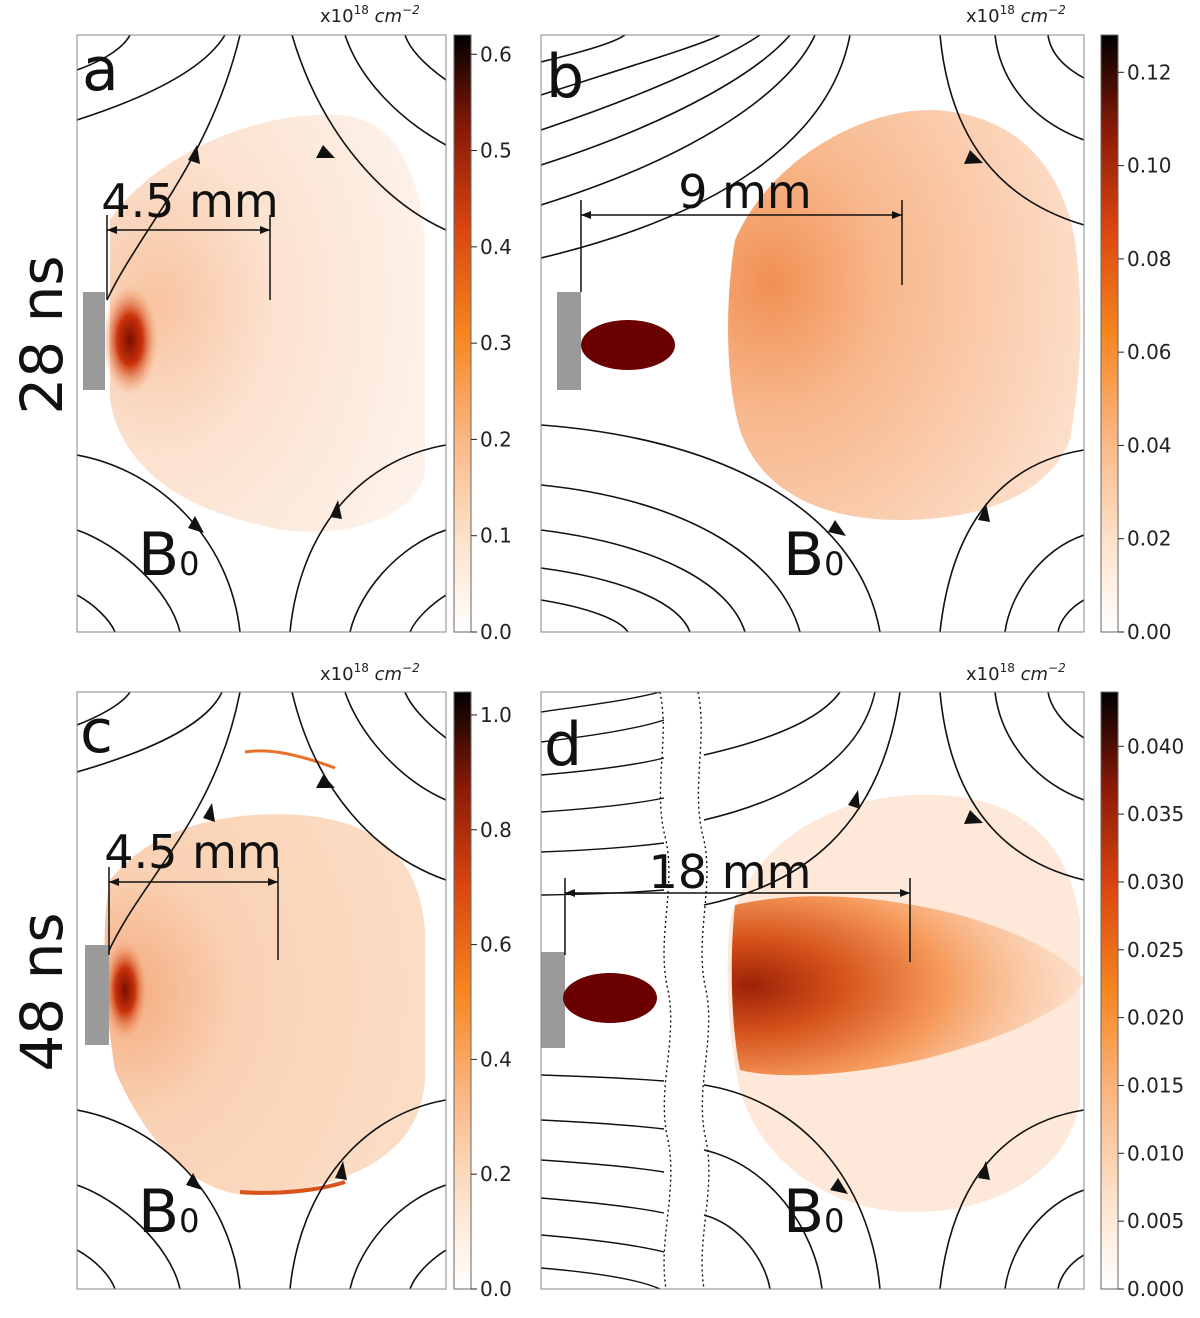 Image resolution: width=1200 pixels, height=1318 pixels. Describe the element at coordinates (1155, 814) in the screenshot. I see `colorbar-tick-label: 0.035` at that location.